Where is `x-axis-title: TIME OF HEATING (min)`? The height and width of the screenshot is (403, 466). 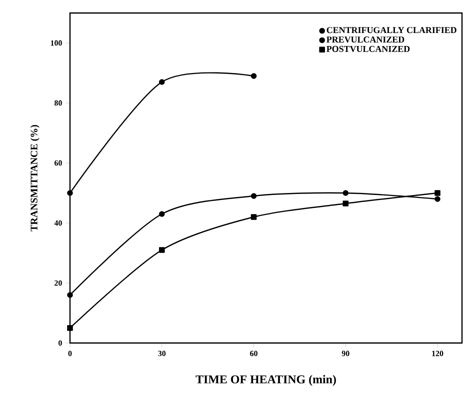
x-axis-title: TIME OF HEATING (min) is located at coordinates (266, 380).